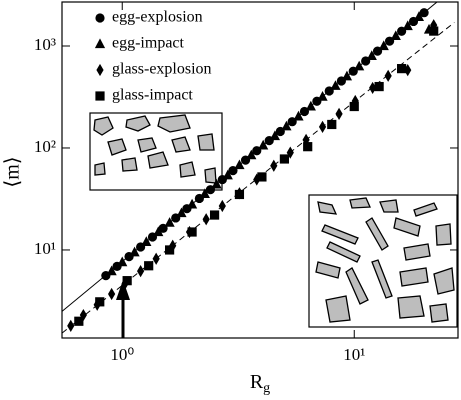 This screenshot has width=461, height=400. Describe the element at coordinates (162, 69) in the screenshot. I see `legend-label: glass-explosion` at that location.